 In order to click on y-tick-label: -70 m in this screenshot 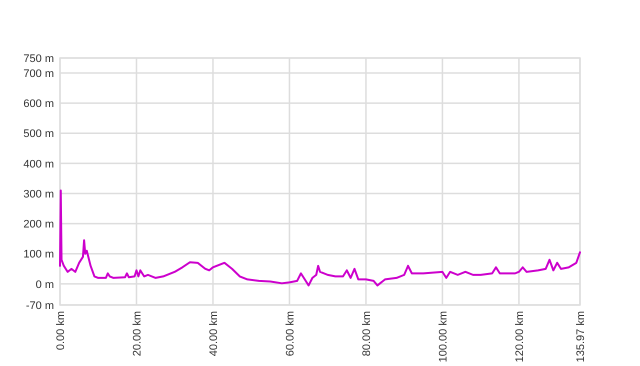, I will do `click(40, 306)`.